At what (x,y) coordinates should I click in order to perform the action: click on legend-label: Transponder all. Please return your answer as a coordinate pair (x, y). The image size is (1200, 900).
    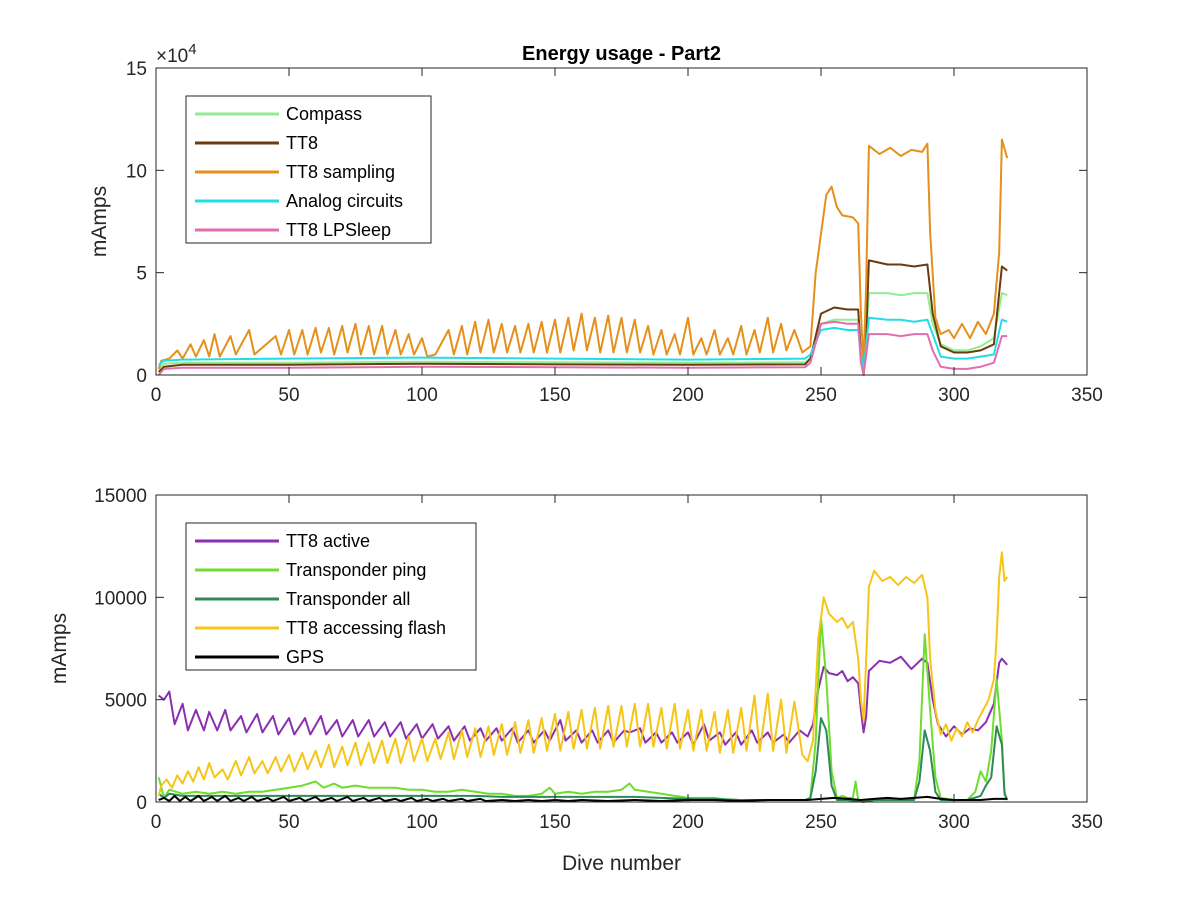
    Looking at the image, I should click on (348, 599).